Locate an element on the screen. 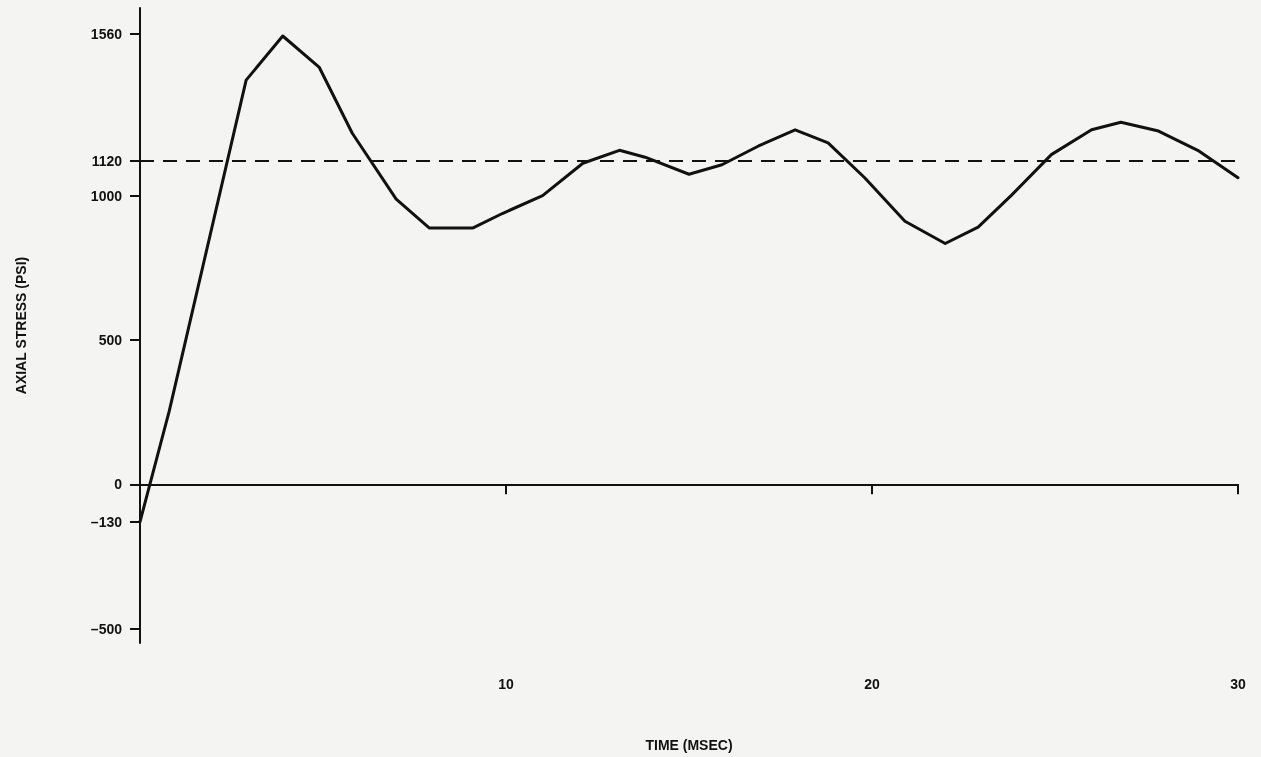 This screenshot has height=757, width=1261. y-tick-label: 1560 is located at coordinates (106, 33).